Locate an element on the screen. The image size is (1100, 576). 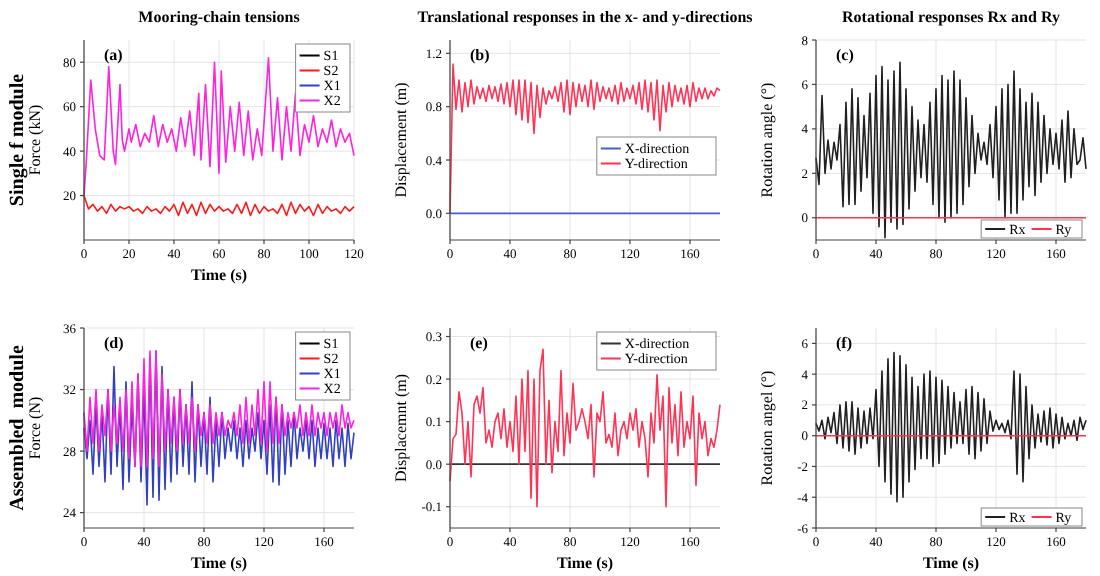
text: Assembled module is located at coordinates (18, 427).